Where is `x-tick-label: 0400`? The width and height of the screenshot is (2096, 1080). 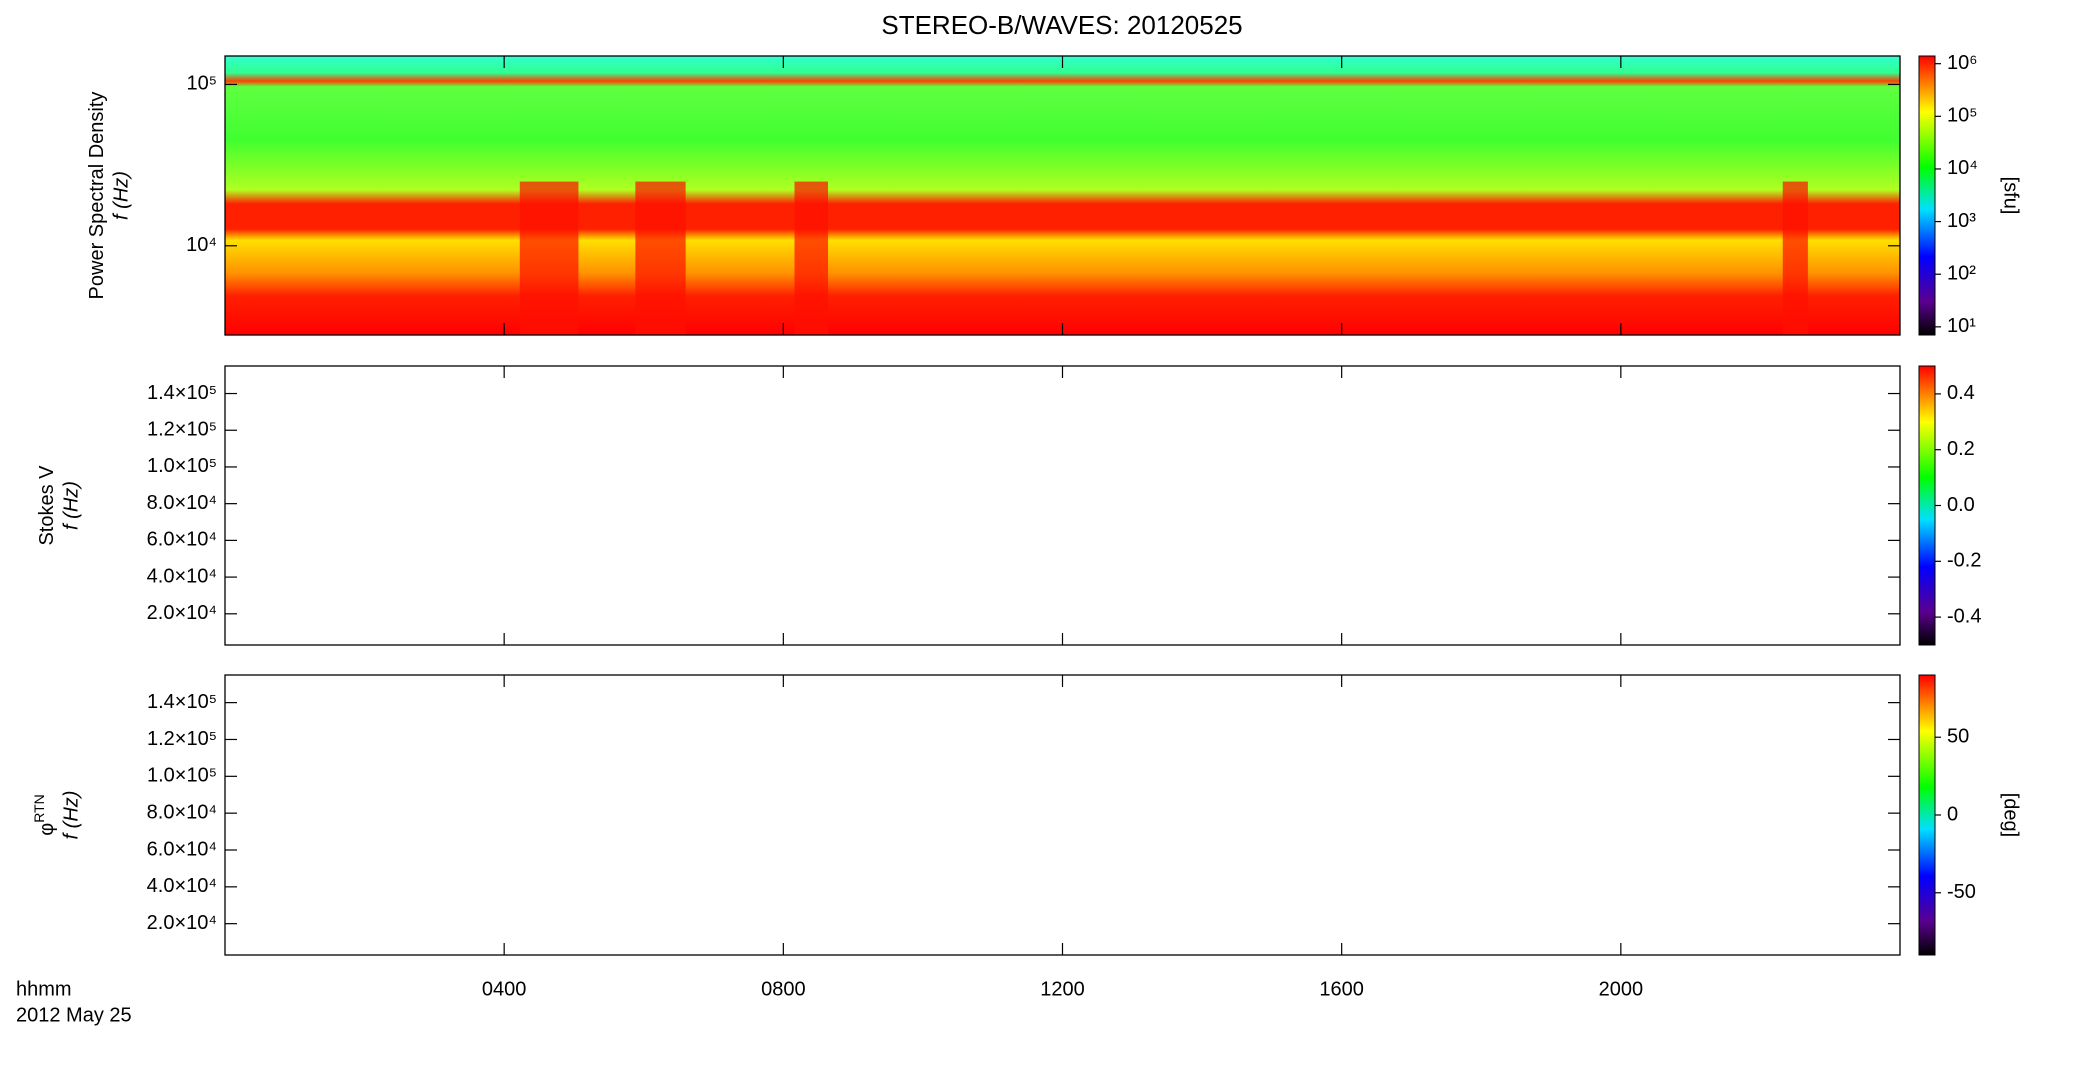
x-tick-label: 0400 is located at coordinates (504, 989).